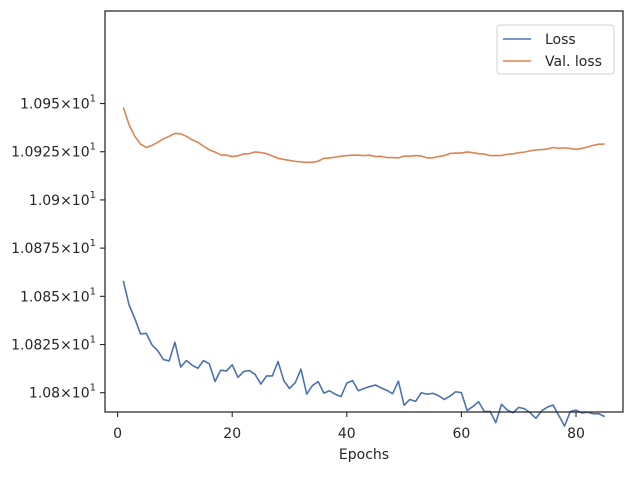 Image resolution: width=640 pixels, height=484 pixels. What do you see at coordinates (53, 344) in the screenshot?
I see `y-tick-label: 1.0825×10¹` at bounding box center [53, 344].